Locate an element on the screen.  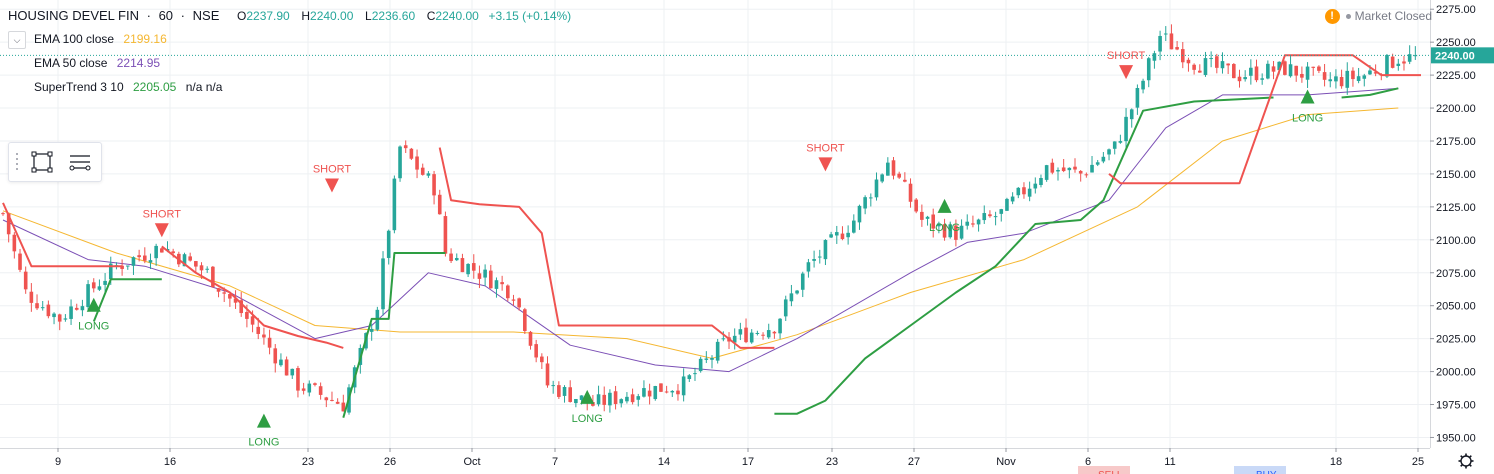
horizontal-lines-icon is located at coordinates (80, 162).